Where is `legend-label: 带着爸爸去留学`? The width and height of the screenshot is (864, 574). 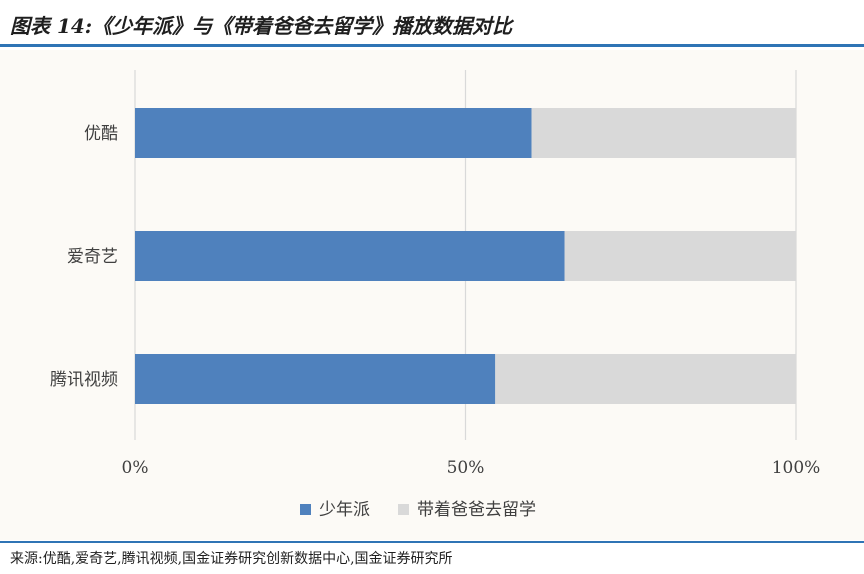
legend-label: 带着爸爸去留学 is located at coordinates (476, 510).